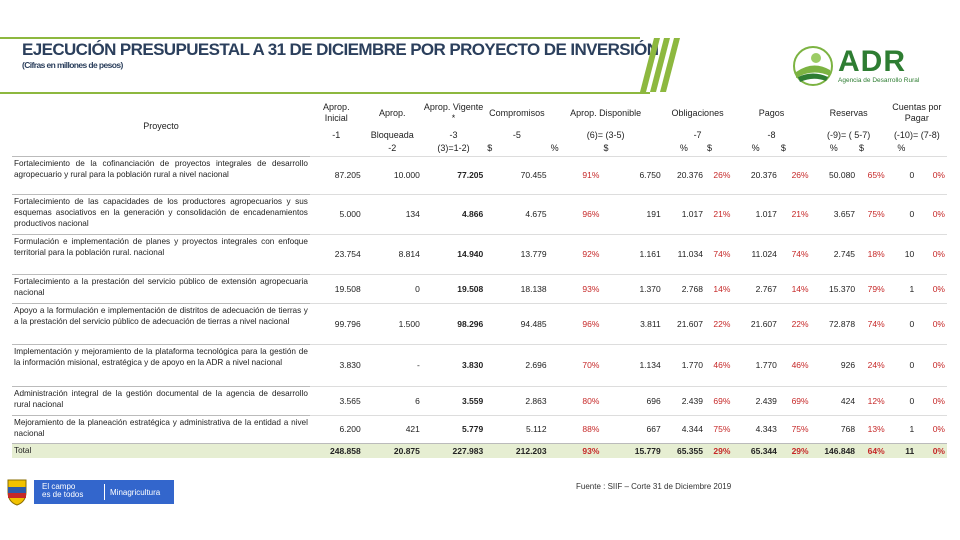  I want to click on cell-inicial: 23.754, so click(336, 253).